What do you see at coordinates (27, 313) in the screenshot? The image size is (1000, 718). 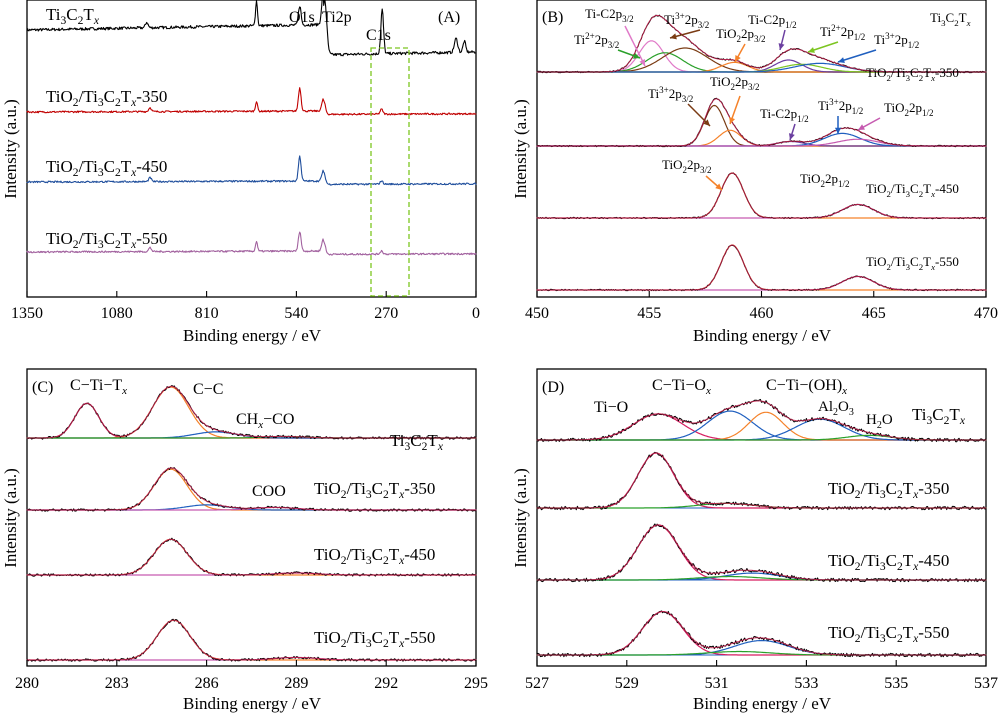 I see `x-tick-label: 1350` at bounding box center [27, 313].